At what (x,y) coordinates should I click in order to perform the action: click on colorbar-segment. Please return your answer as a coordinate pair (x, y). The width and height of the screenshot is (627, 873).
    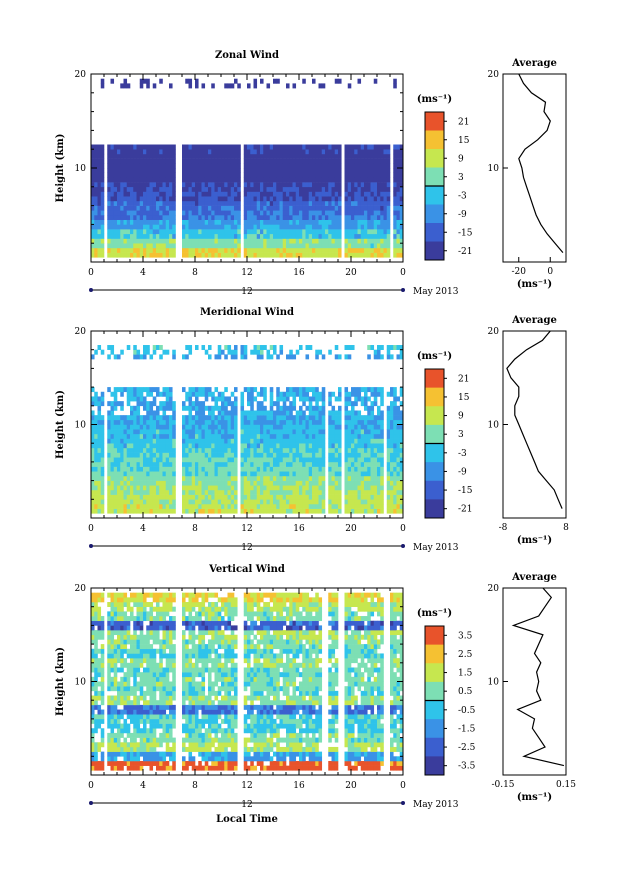
    Looking at the image, I should click on (434, 490).